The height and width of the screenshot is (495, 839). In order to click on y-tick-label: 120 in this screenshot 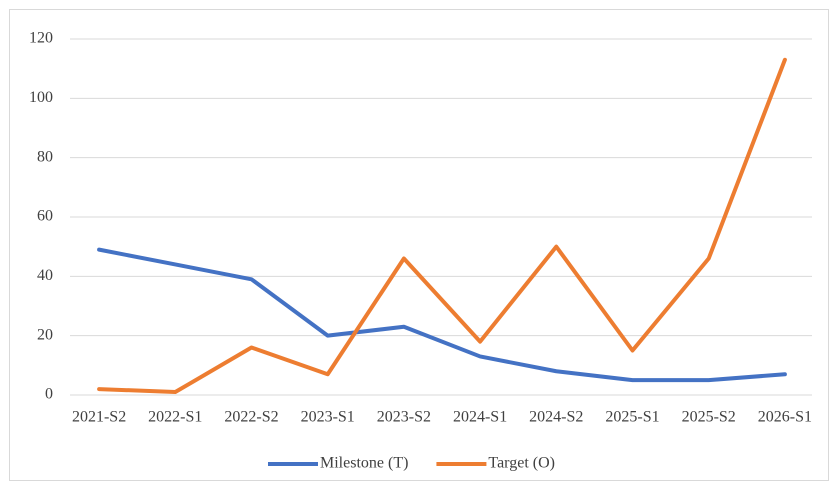, I will do `click(41, 38)`.